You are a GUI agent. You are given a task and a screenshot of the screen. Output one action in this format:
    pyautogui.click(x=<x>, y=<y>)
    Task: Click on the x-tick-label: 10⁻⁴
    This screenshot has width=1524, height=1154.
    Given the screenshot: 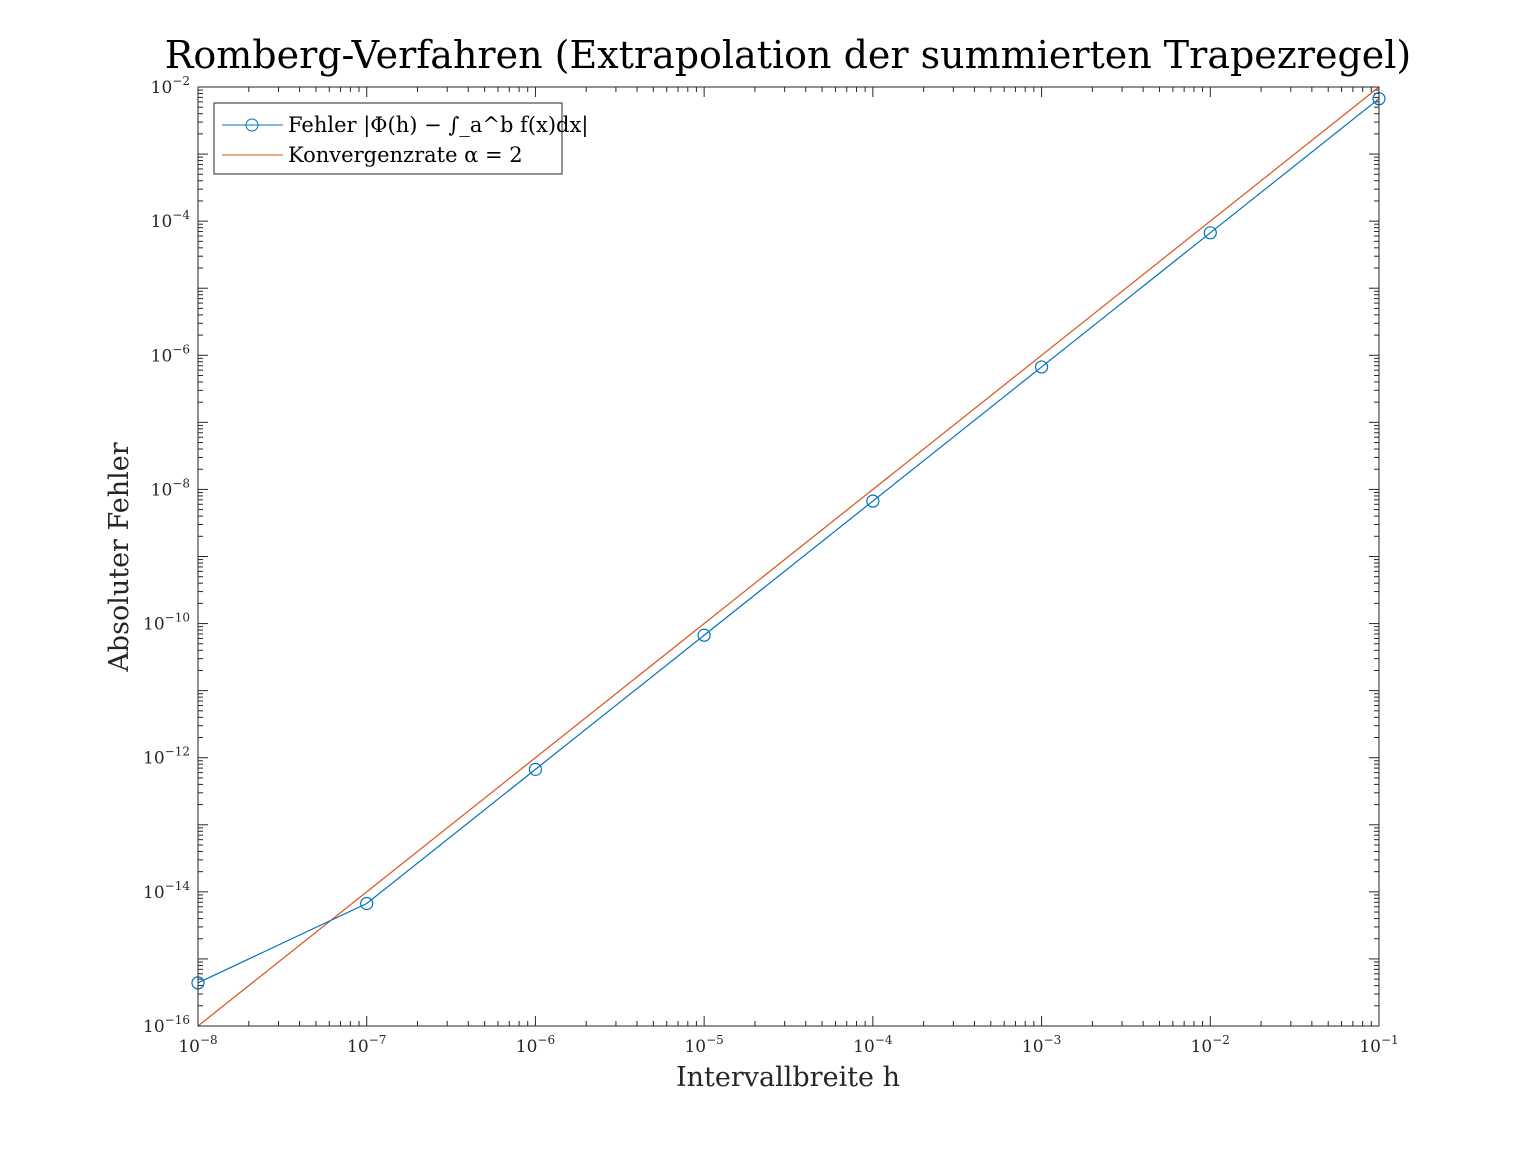 What is the action you would take?
    pyautogui.click(x=873, y=1045)
    